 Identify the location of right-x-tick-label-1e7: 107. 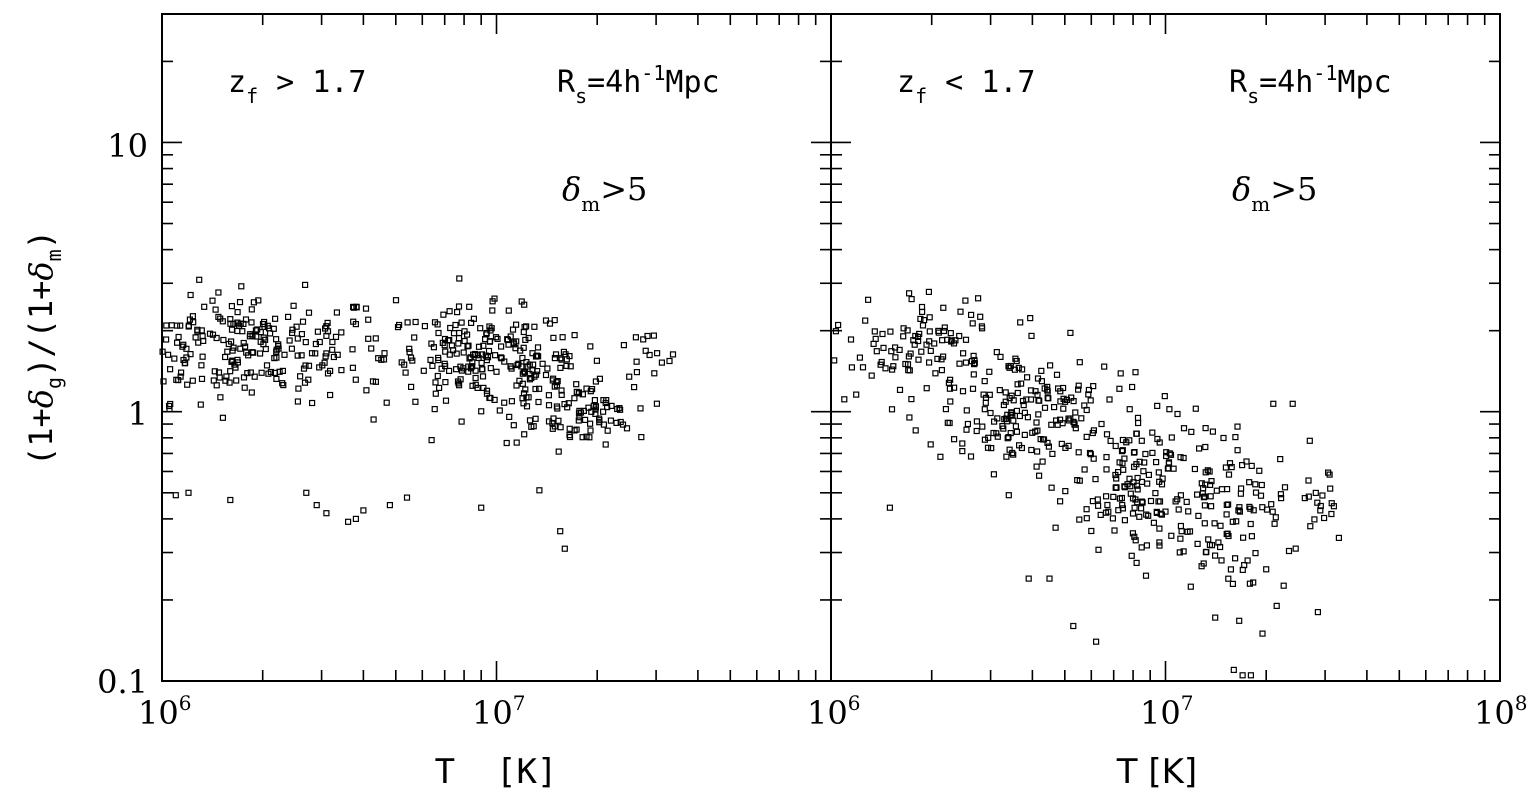
(1166, 711).